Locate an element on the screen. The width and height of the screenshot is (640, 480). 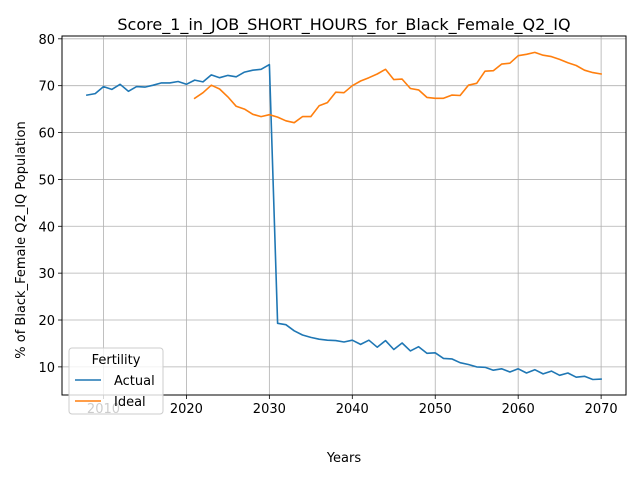
legend-label-ideal: Ideal is located at coordinates (130, 402).